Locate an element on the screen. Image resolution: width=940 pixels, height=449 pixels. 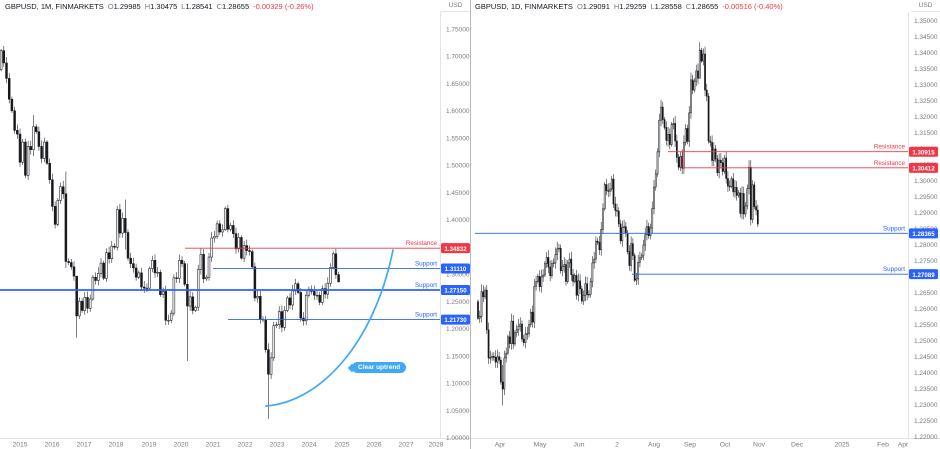
y-axis-tick: 1.20000 is located at coordinates (458, 329).